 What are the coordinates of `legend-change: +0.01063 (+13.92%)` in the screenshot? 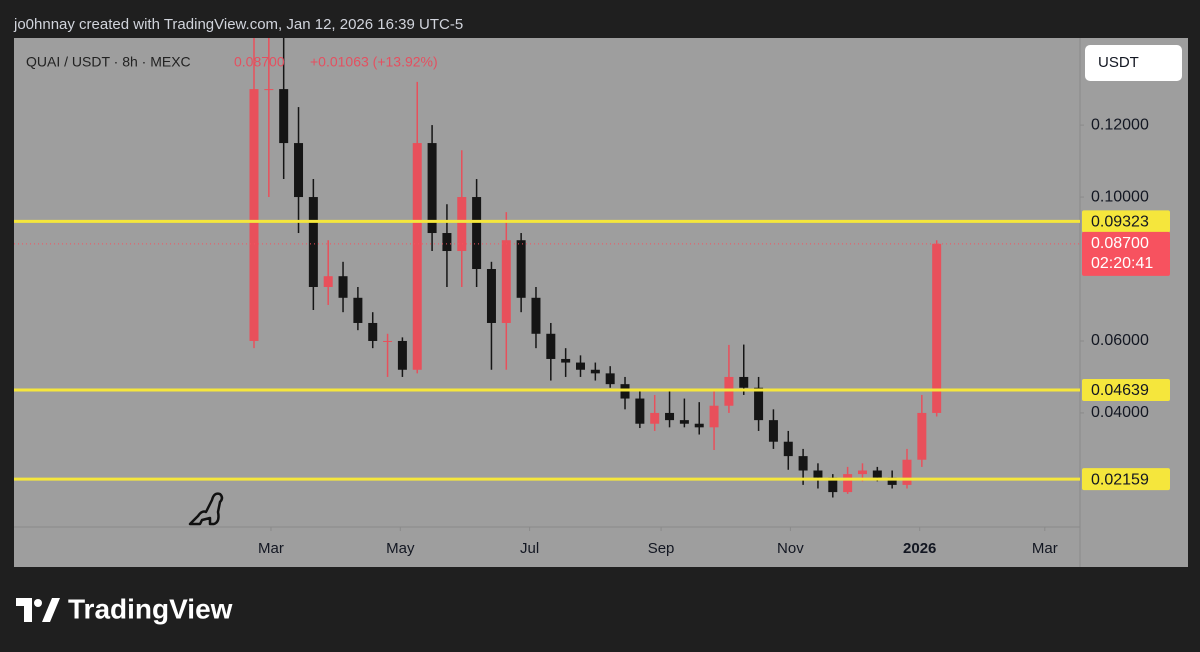 It's located at (374, 62).